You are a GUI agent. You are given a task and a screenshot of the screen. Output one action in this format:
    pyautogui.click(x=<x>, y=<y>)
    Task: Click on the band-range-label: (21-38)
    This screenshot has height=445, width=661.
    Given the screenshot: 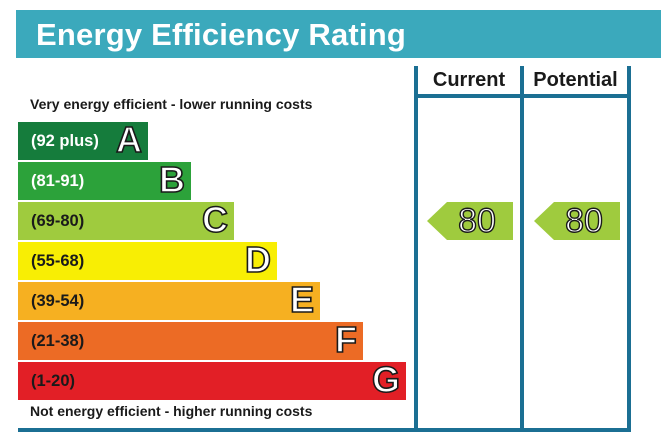 What is the action you would take?
    pyautogui.click(x=58, y=341)
    